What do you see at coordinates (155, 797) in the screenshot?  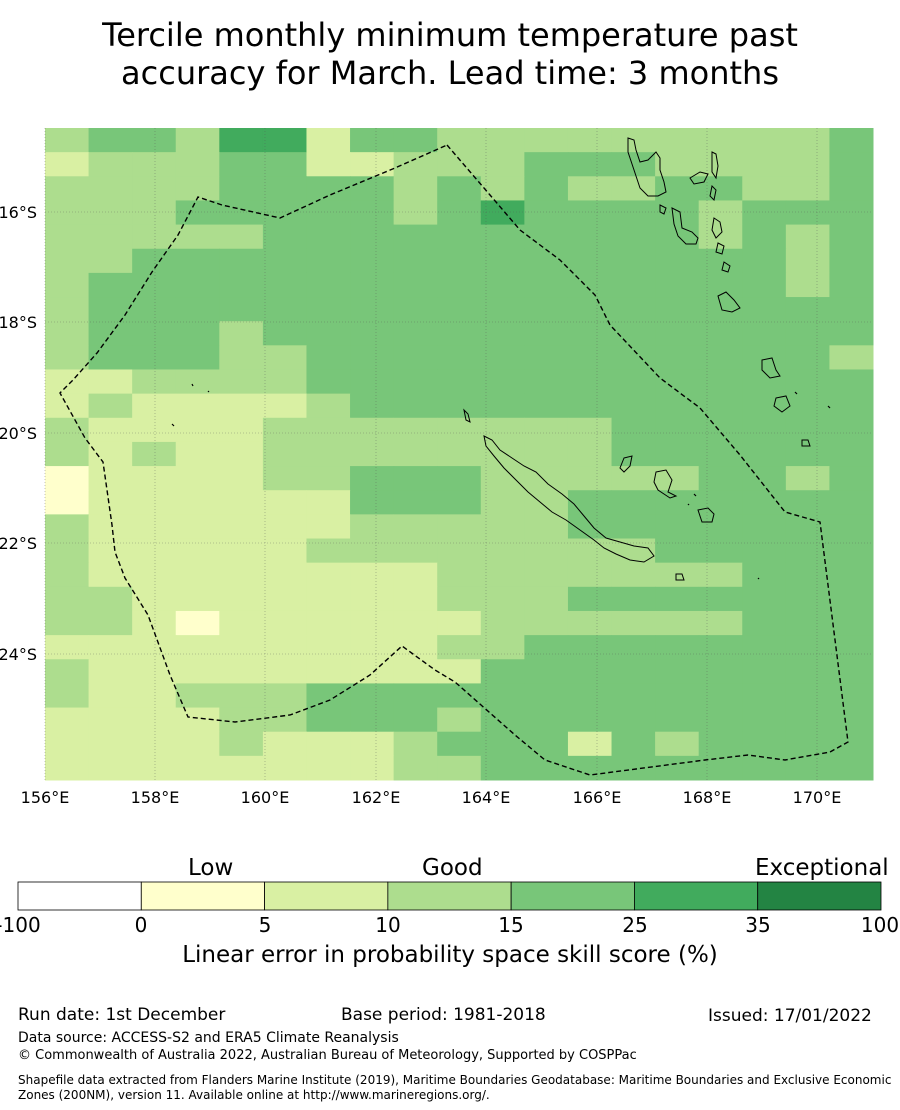 I see `longitude-label: 158°E` at bounding box center [155, 797].